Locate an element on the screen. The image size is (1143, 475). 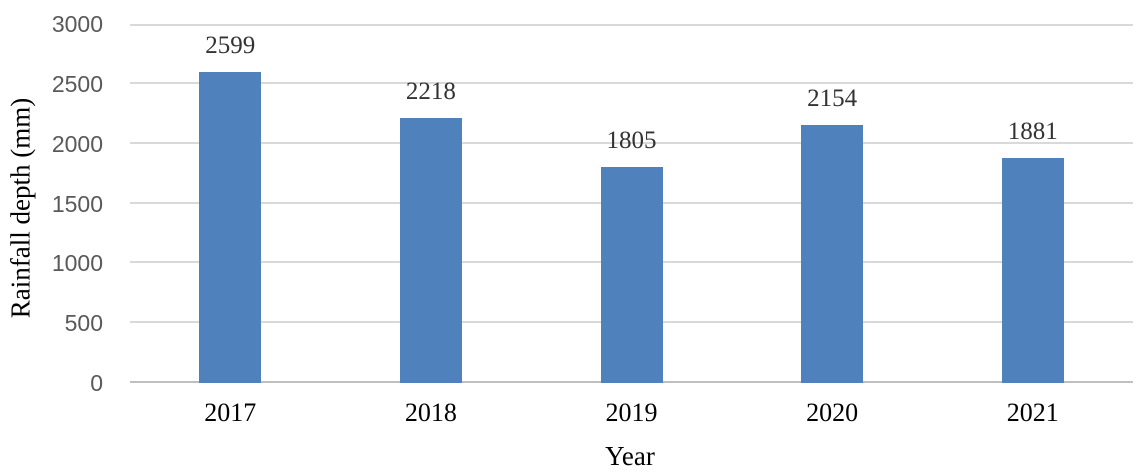
y-tick-label: 2500 is located at coordinates (77, 83).